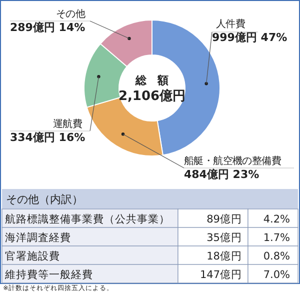 The image size is (300, 294). I want to click on data-label: 7.0%, so click(276, 275).